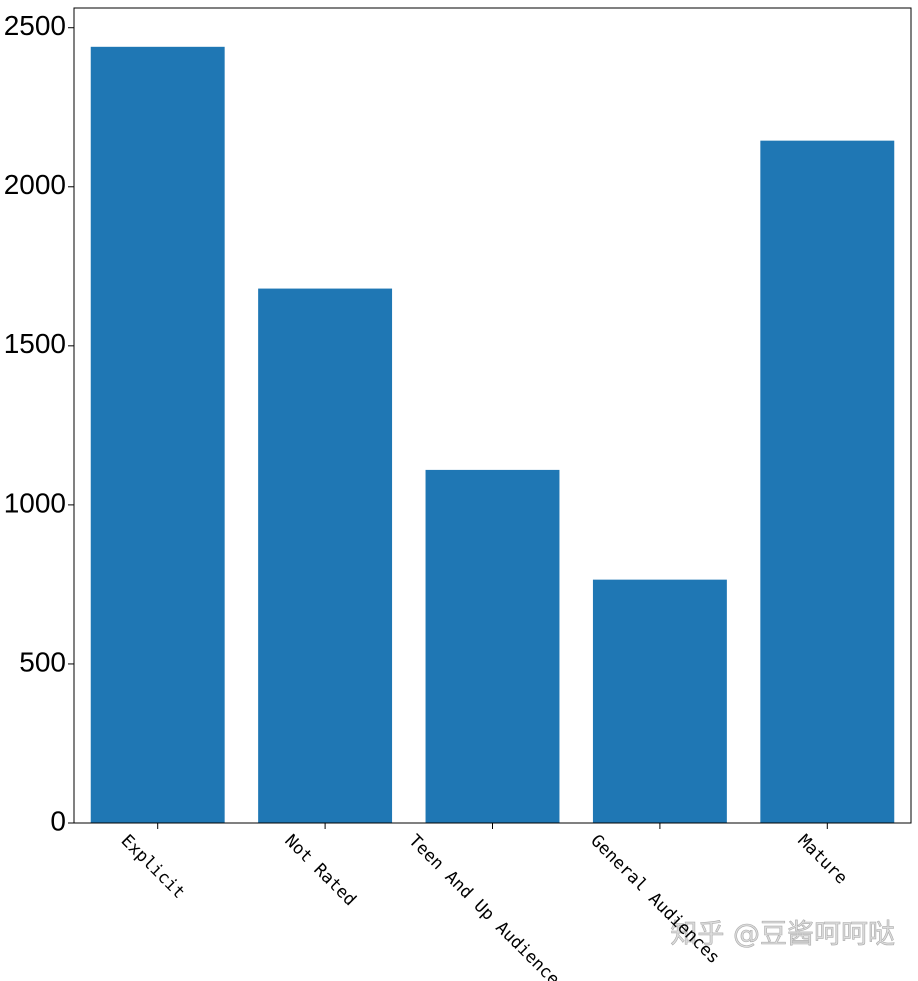 This screenshot has height=981, width=918. I want to click on x-tick-label: Teen And Up Audiences, so click(487, 906).